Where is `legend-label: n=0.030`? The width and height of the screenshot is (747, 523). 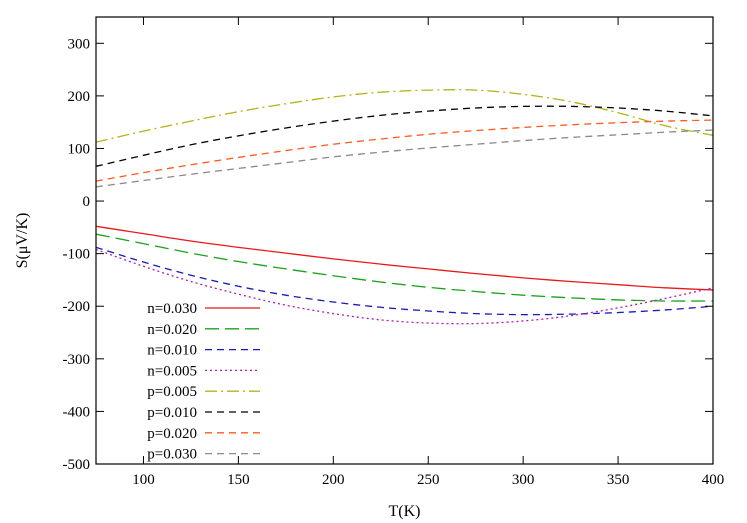 legend-label: n=0.030 is located at coordinates (172, 309).